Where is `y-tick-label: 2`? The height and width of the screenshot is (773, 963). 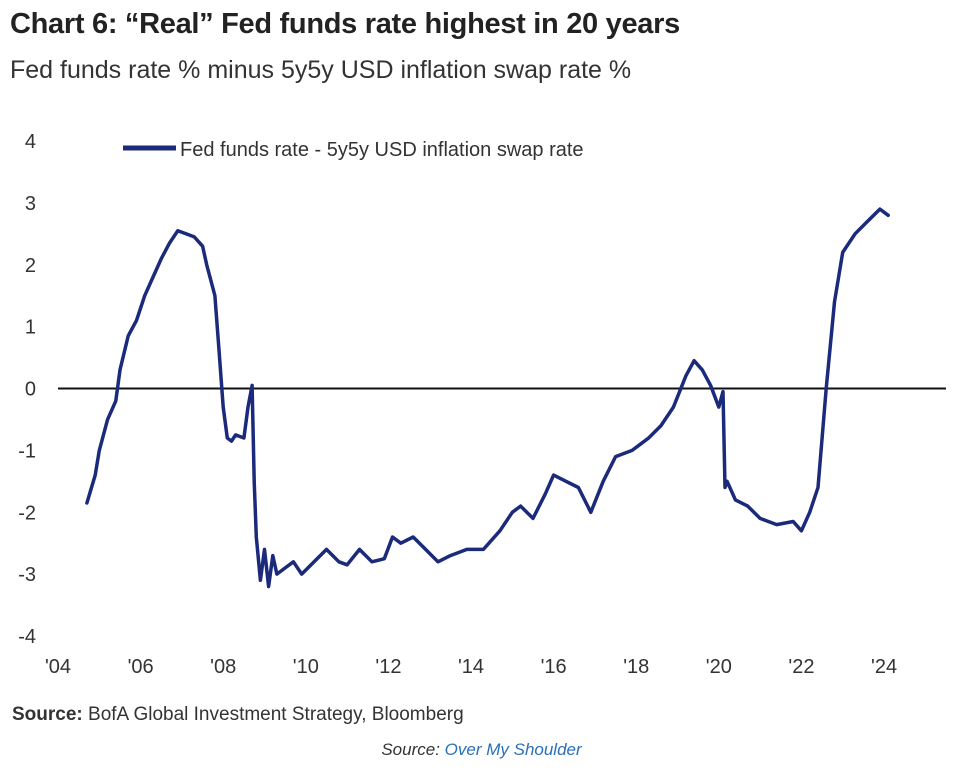 y-tick-label: 2 is located at coordinates (30, 266).